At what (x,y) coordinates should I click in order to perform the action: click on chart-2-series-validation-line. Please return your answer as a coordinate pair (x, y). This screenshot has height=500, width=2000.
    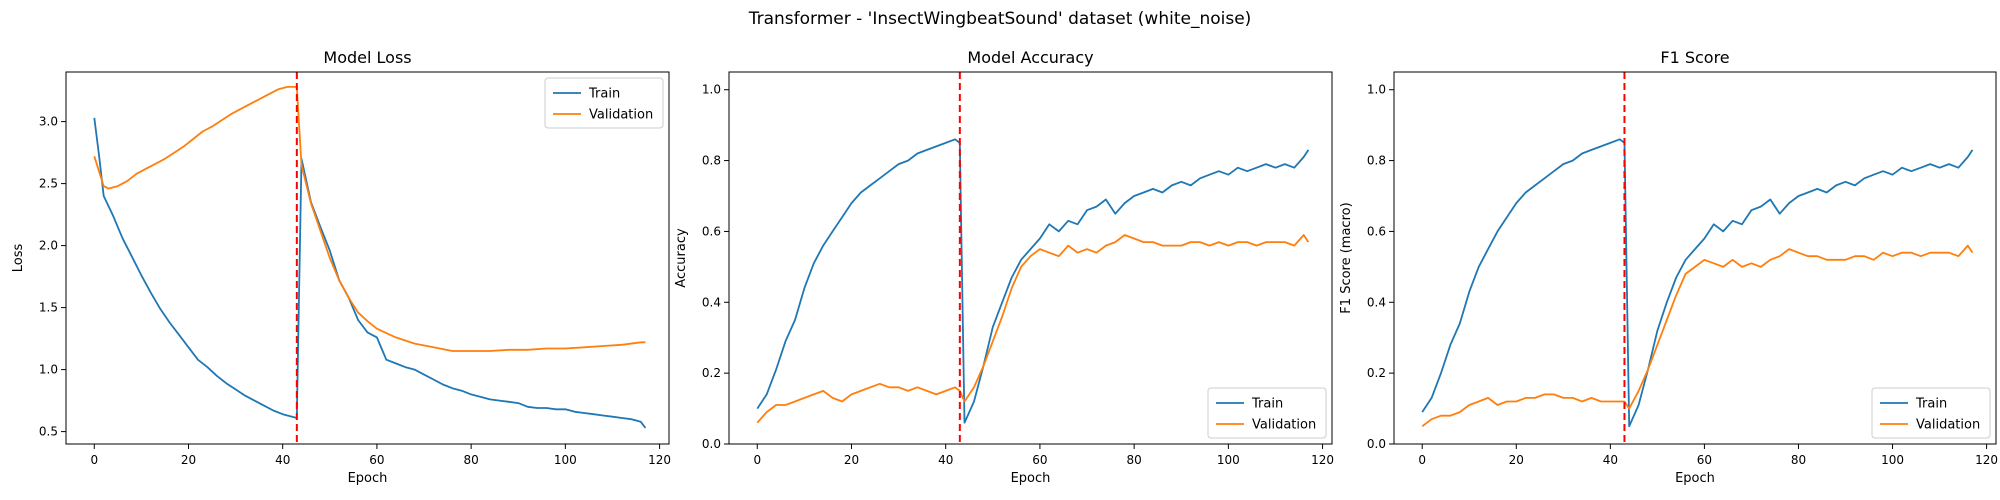
    Looking at the image, I should click on (1697, 336).